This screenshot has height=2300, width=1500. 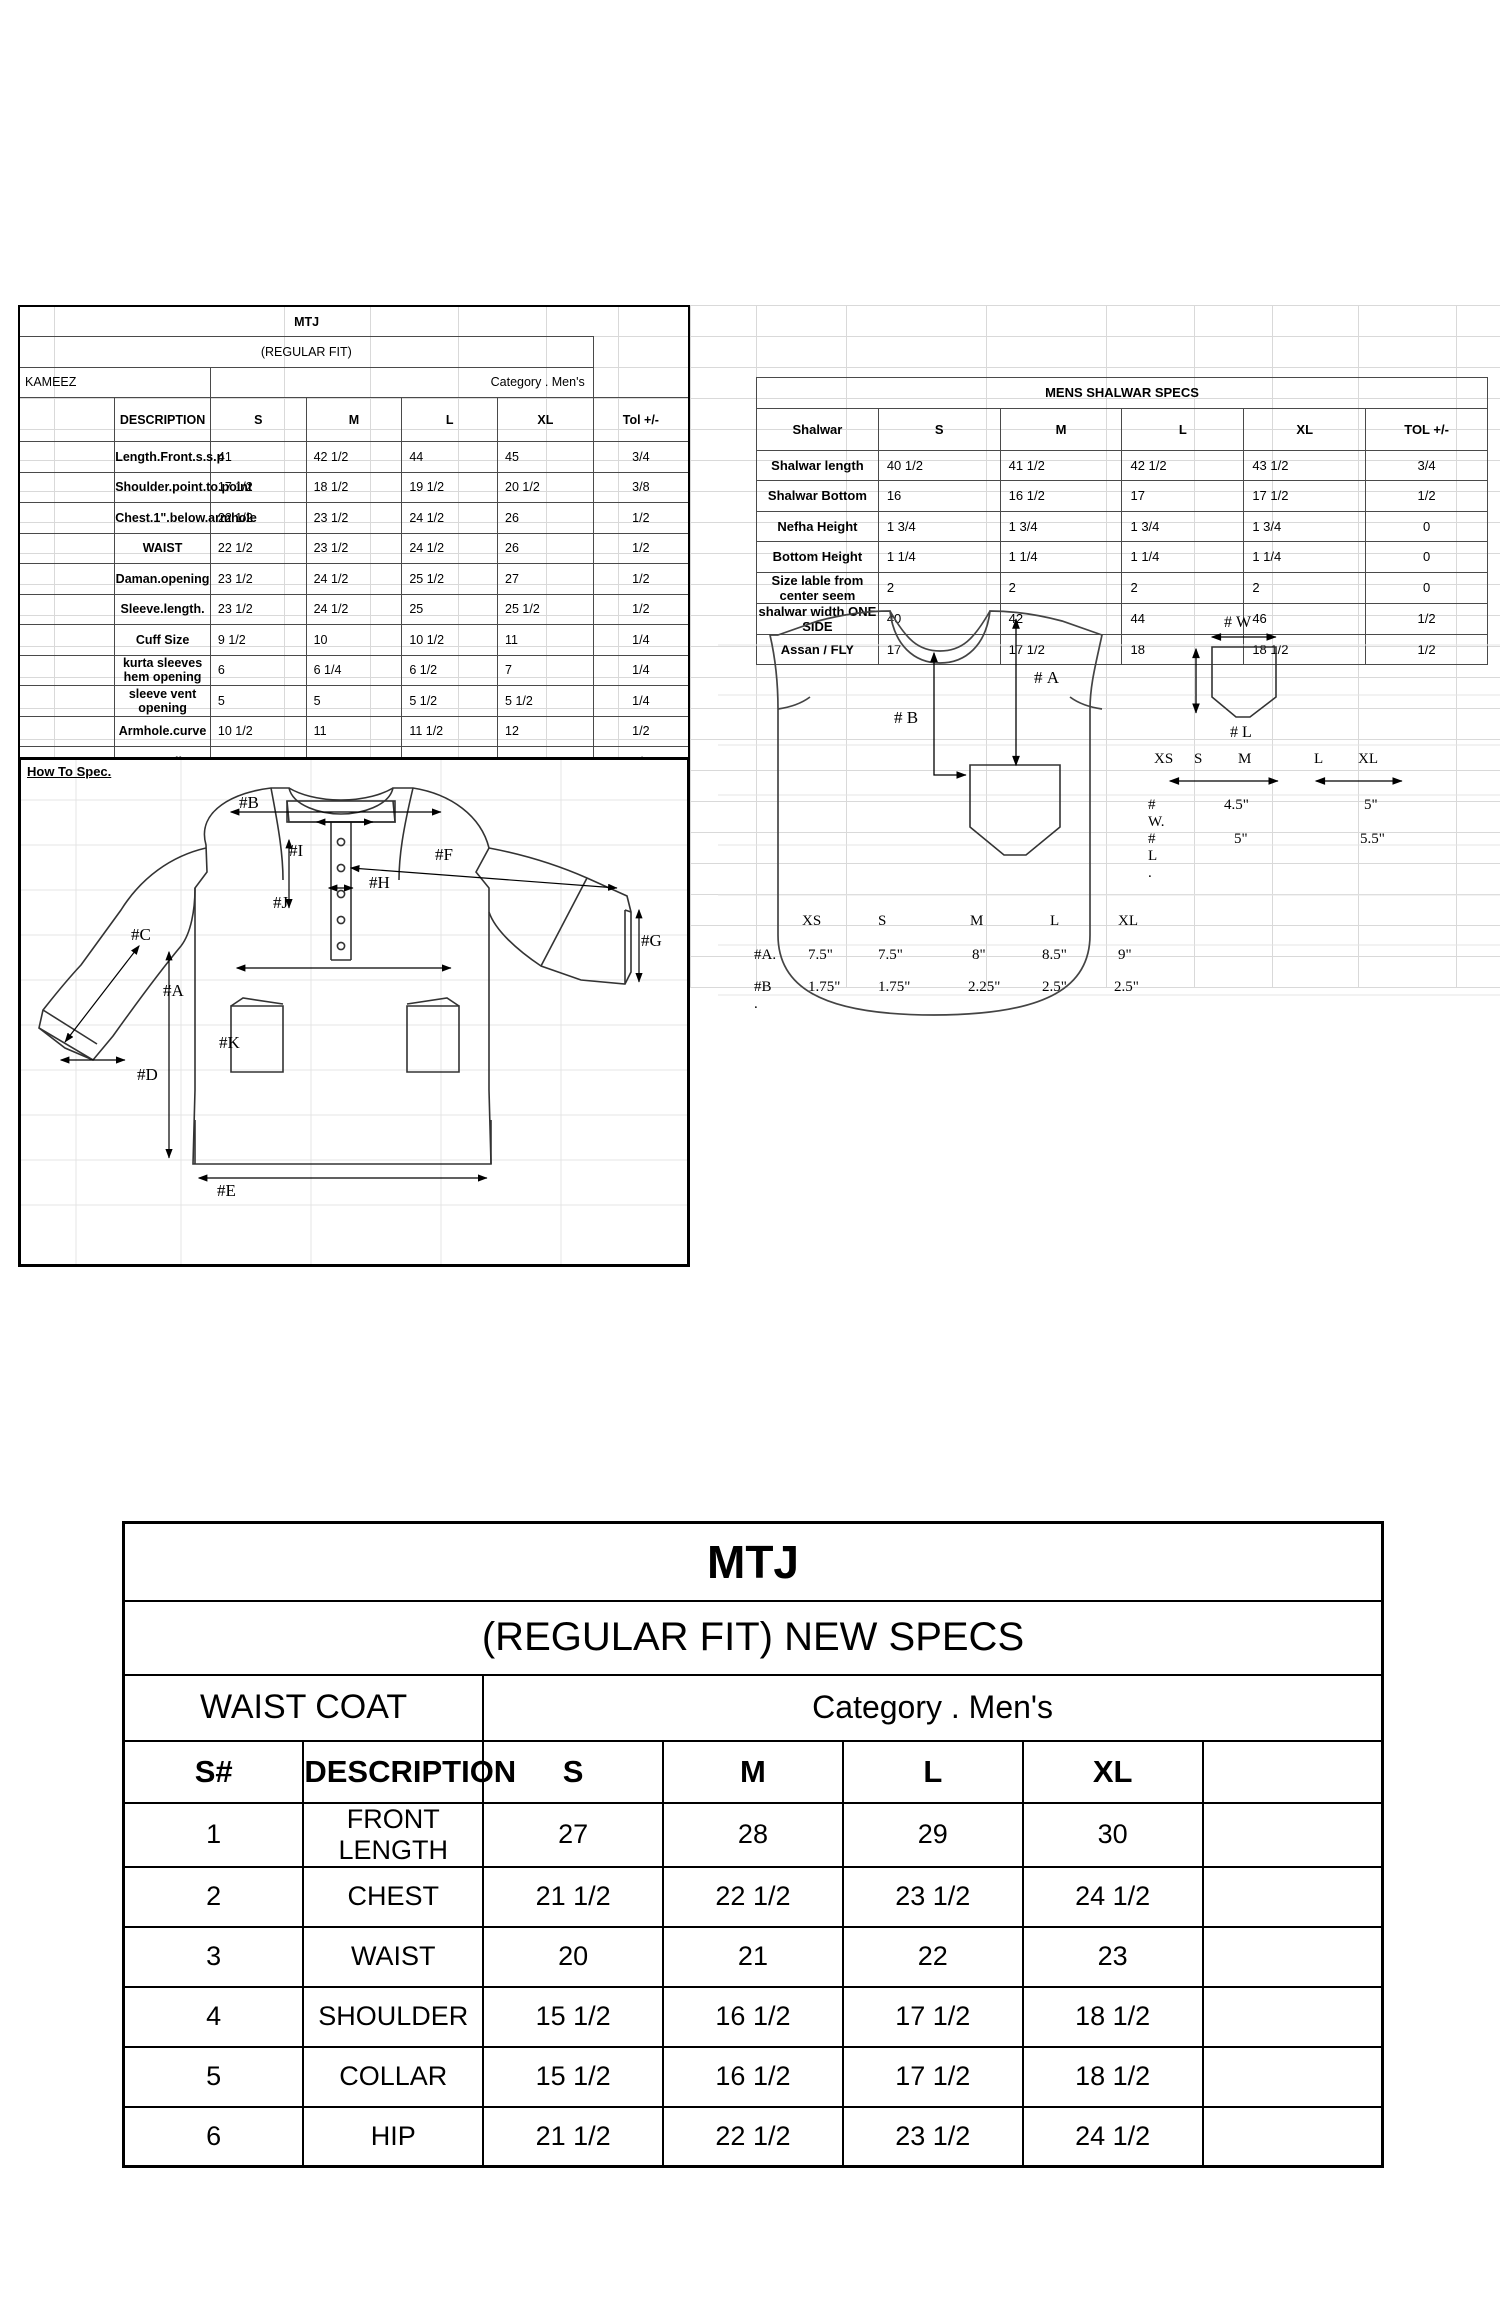 I want to click on wc-value-xl: 30, so click(x=1112, y=1834).